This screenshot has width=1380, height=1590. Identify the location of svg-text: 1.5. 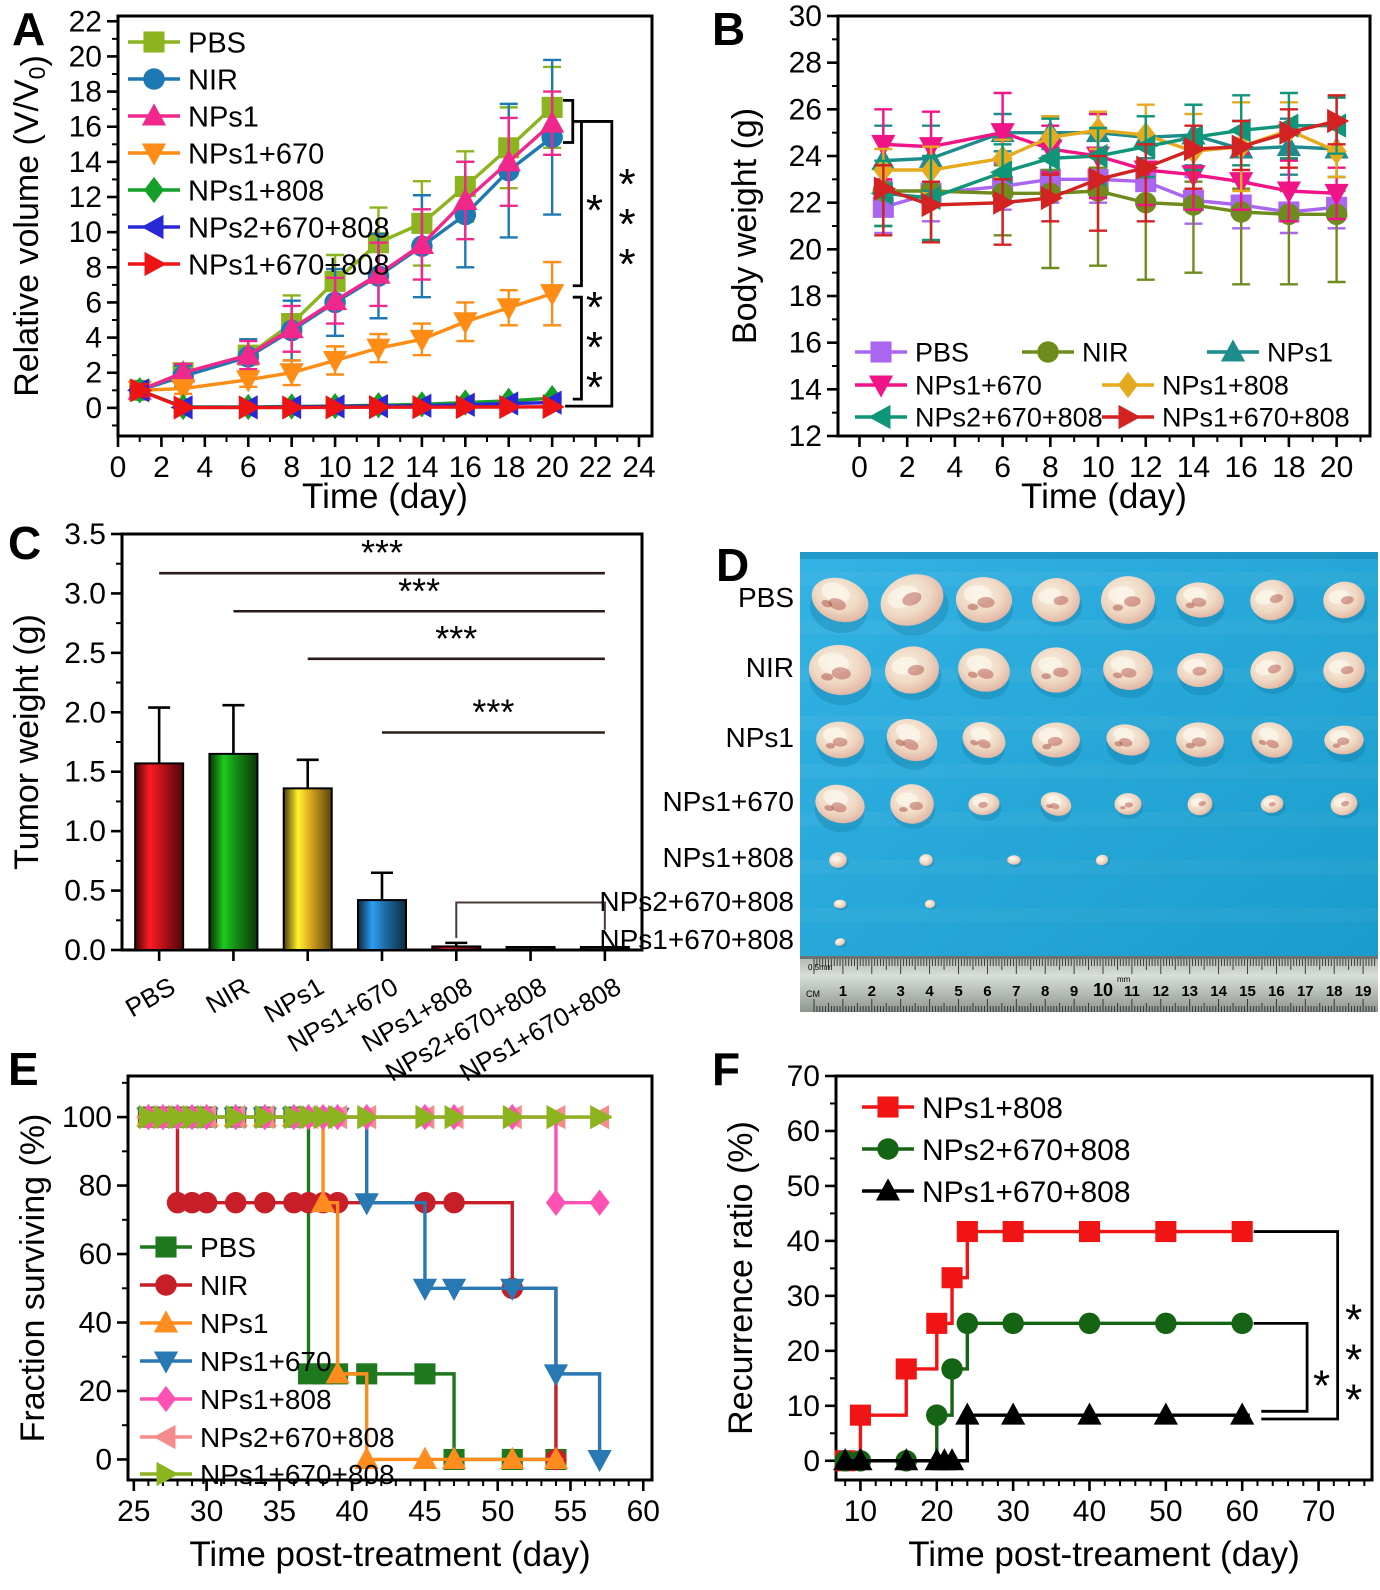
(85, 772).